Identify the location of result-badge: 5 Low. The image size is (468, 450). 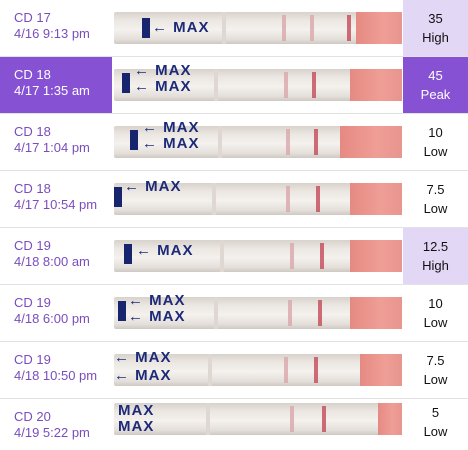
(435, 424).